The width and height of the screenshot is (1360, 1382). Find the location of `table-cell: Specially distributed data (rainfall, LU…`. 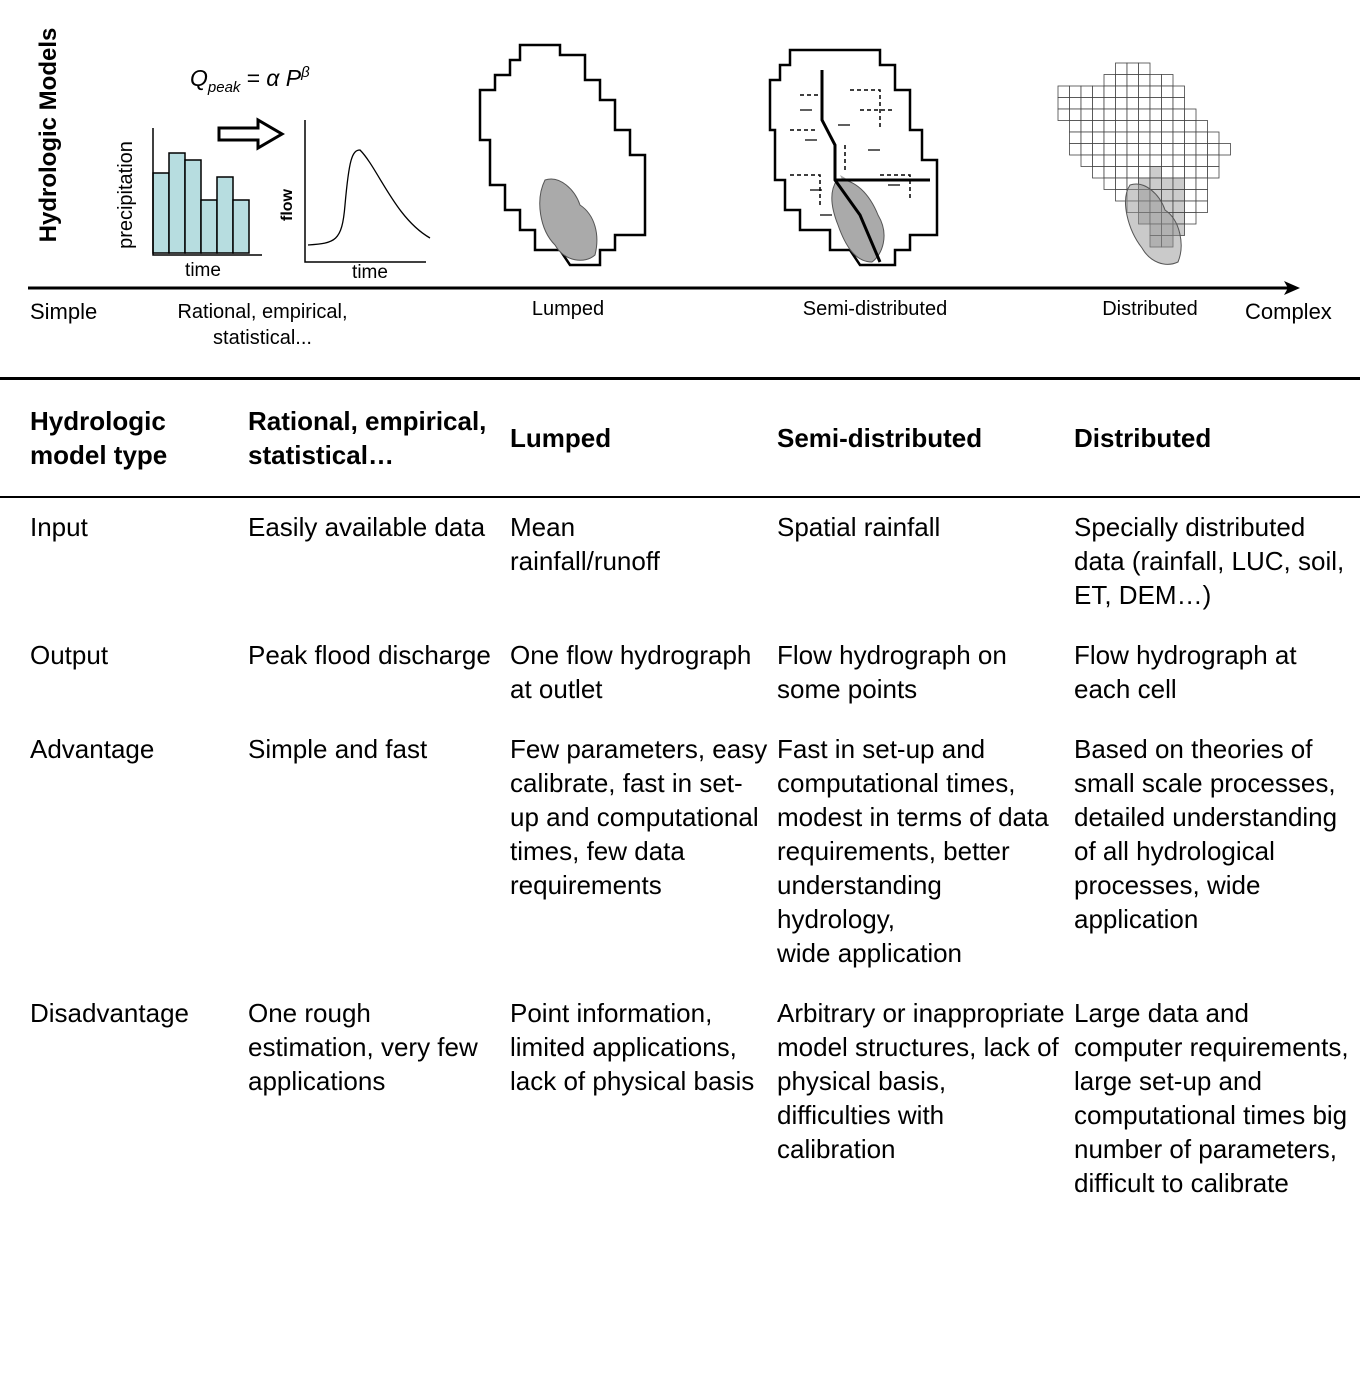

table-cell: Specially distributed data (rainfall, LU… is located at coordinates (1209, 561).